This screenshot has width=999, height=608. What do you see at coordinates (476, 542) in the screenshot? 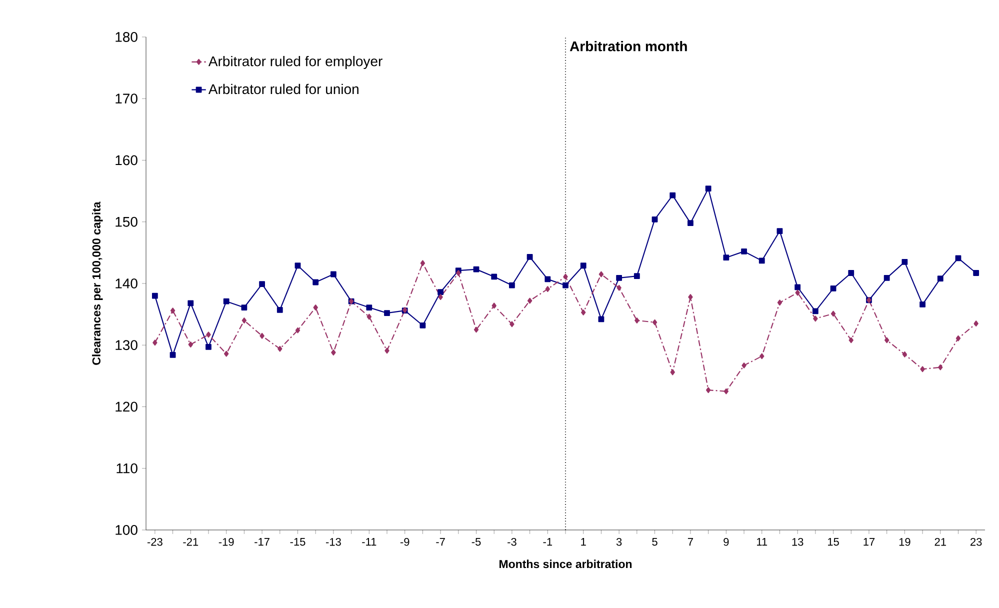
I see `x-tick-label: -5` at bounding box center [476, 542].